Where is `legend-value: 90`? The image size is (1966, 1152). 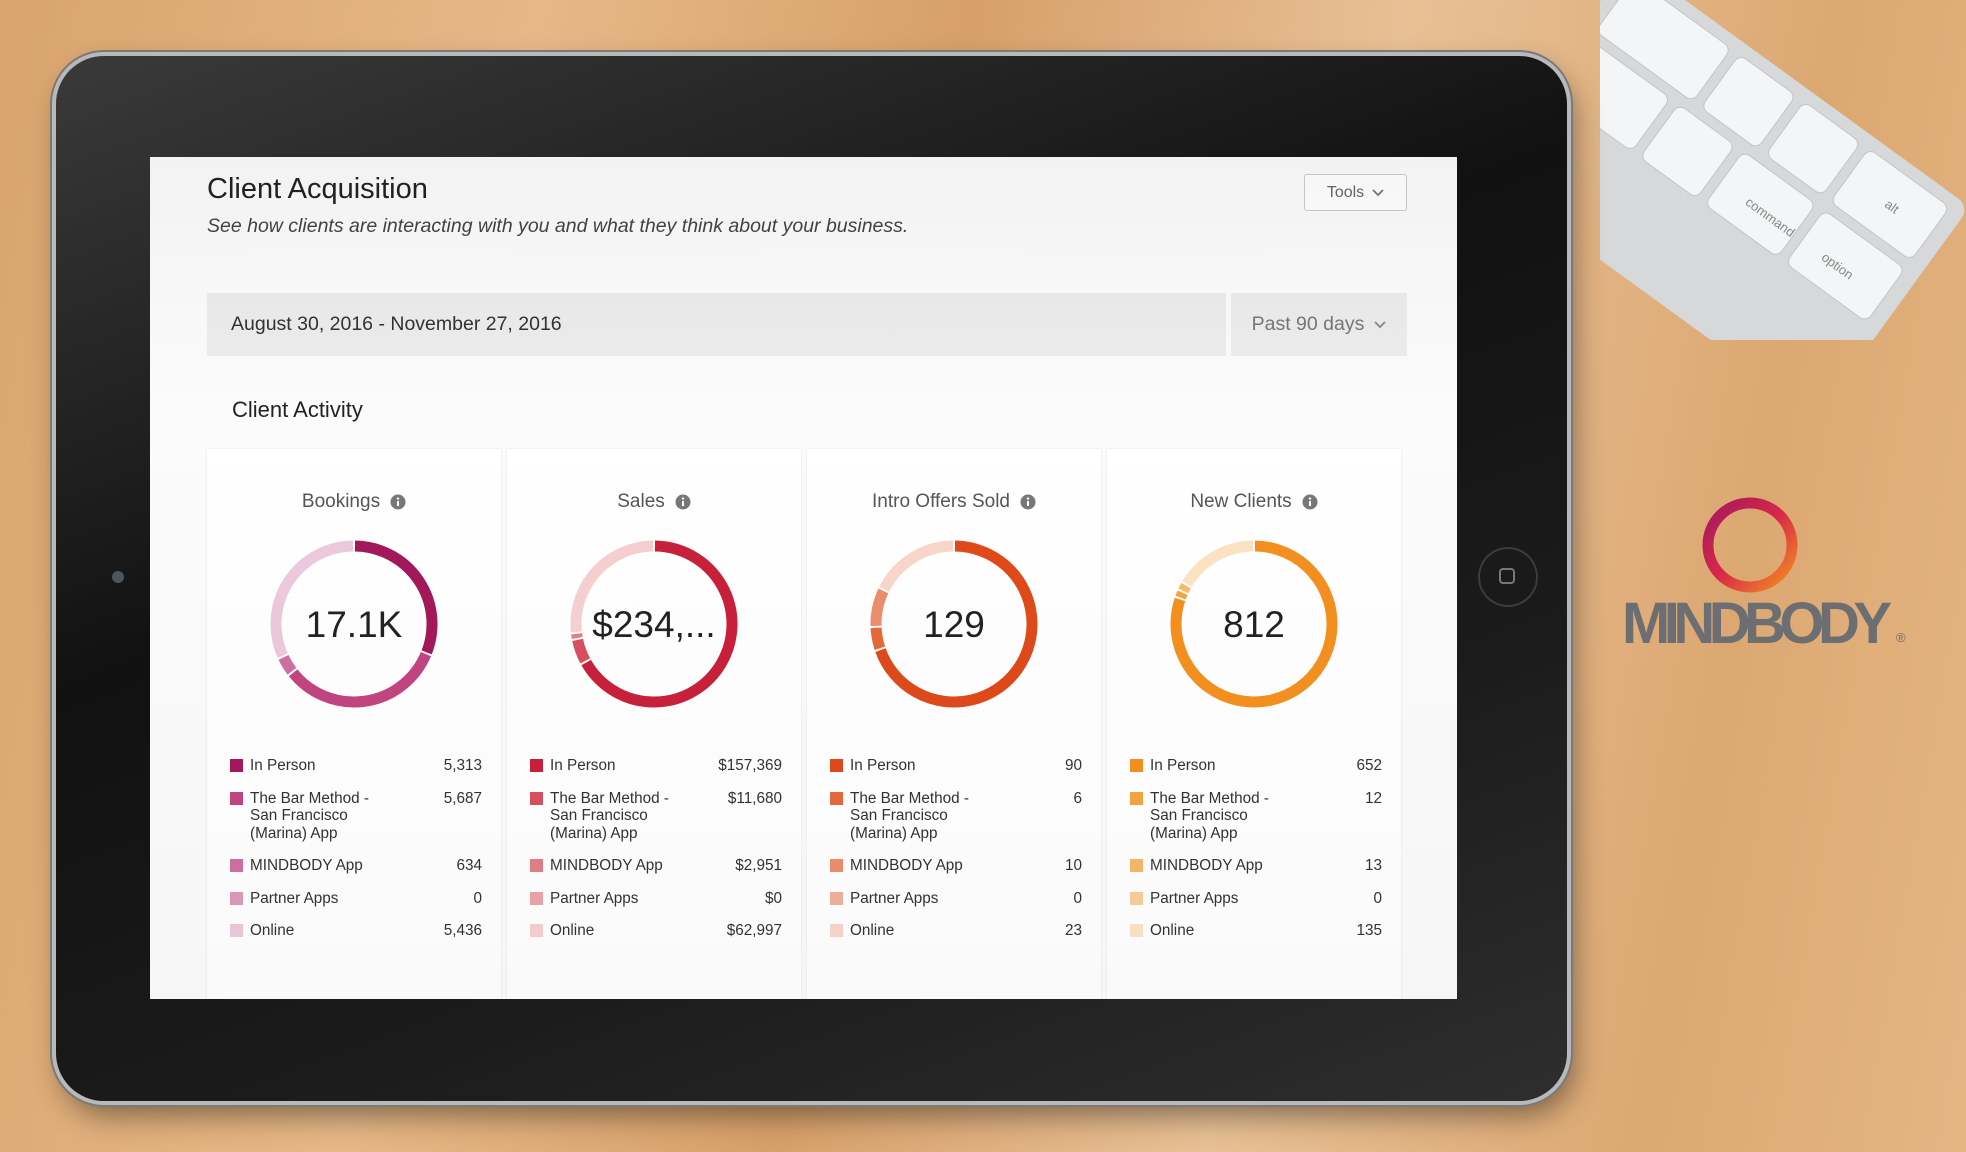 legend-value: 90 is located at coordinates (1073, 765).